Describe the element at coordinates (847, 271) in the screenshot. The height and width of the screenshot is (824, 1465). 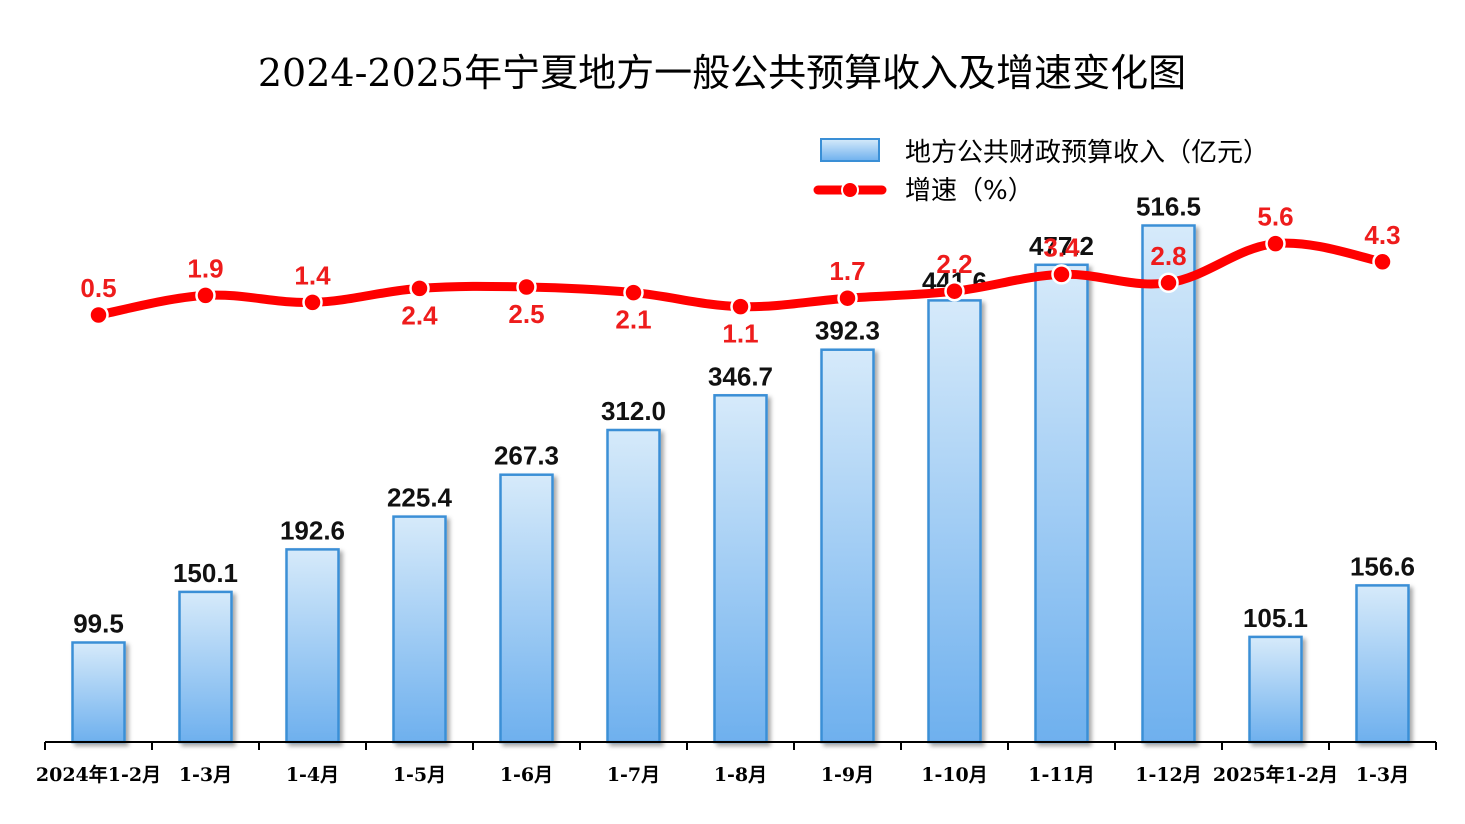
I see `growth-value-label: 1.7` at that location.